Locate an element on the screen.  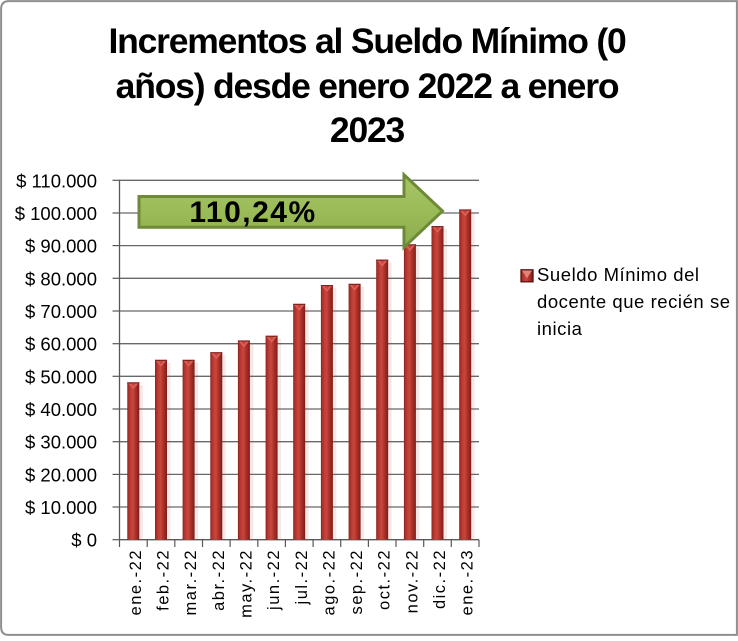
svg-text: $ 50.000 is located at coordinates (61, 376).